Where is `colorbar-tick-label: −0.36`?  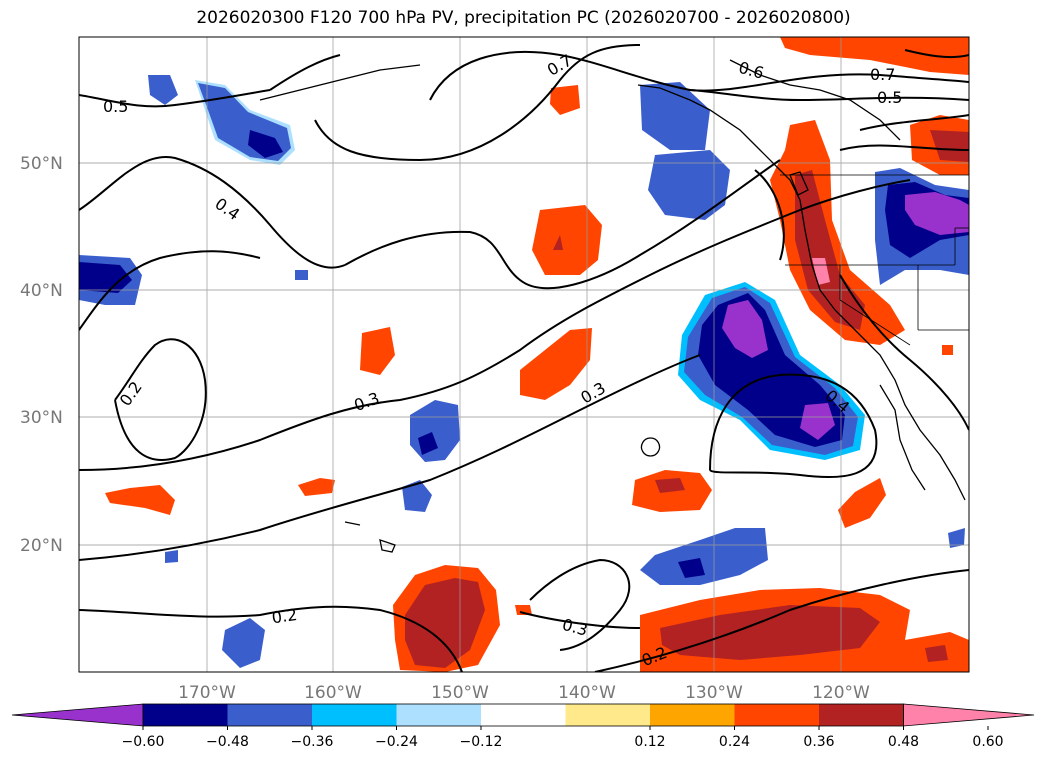
colorbar-tick-label: −0.36 is located at coordinates (312, 742).